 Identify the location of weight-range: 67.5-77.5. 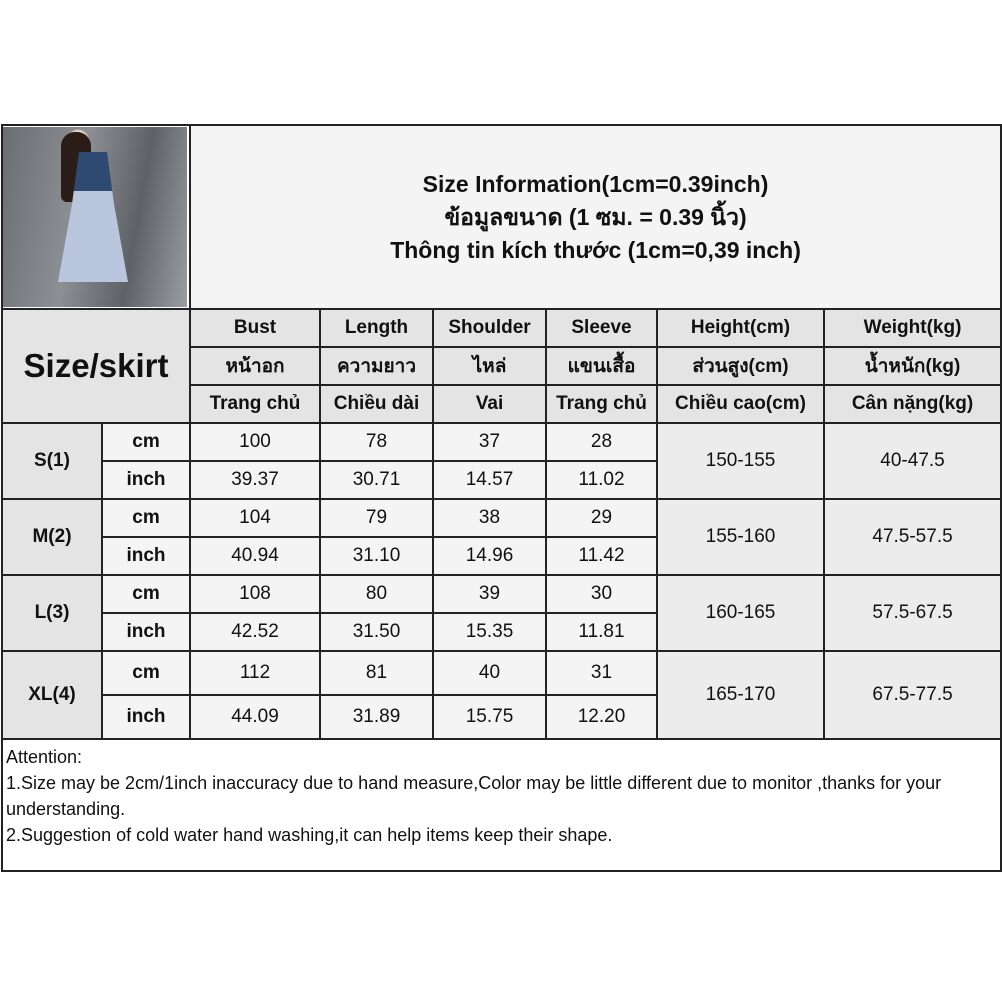
(912, 695).